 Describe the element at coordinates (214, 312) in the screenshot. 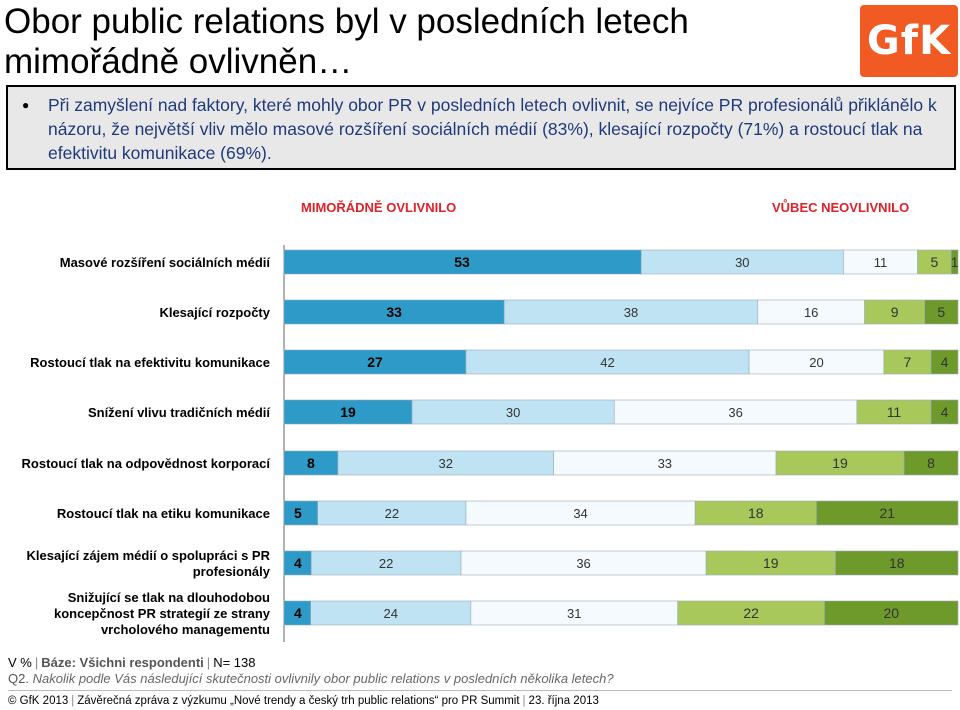

I see `category-label: Klesající rozpočty` at that location.